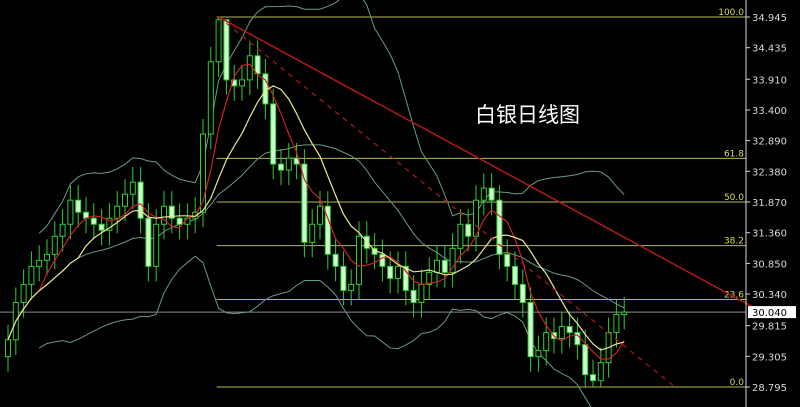 The width and height of the screenshot is (800, 407). What do you see at coordinates (734, 198) in the screenshot?
I see `fib-label: 50.0` at bounding box center [734, 198].